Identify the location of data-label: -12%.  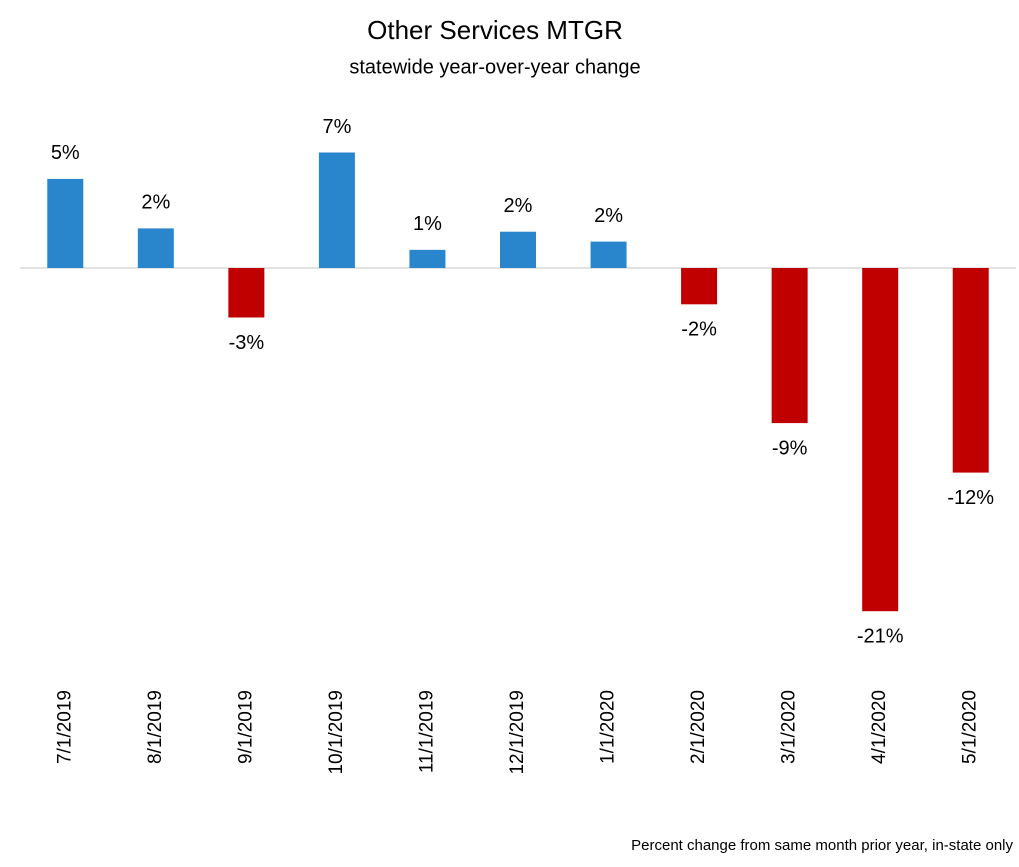
(970, 498).